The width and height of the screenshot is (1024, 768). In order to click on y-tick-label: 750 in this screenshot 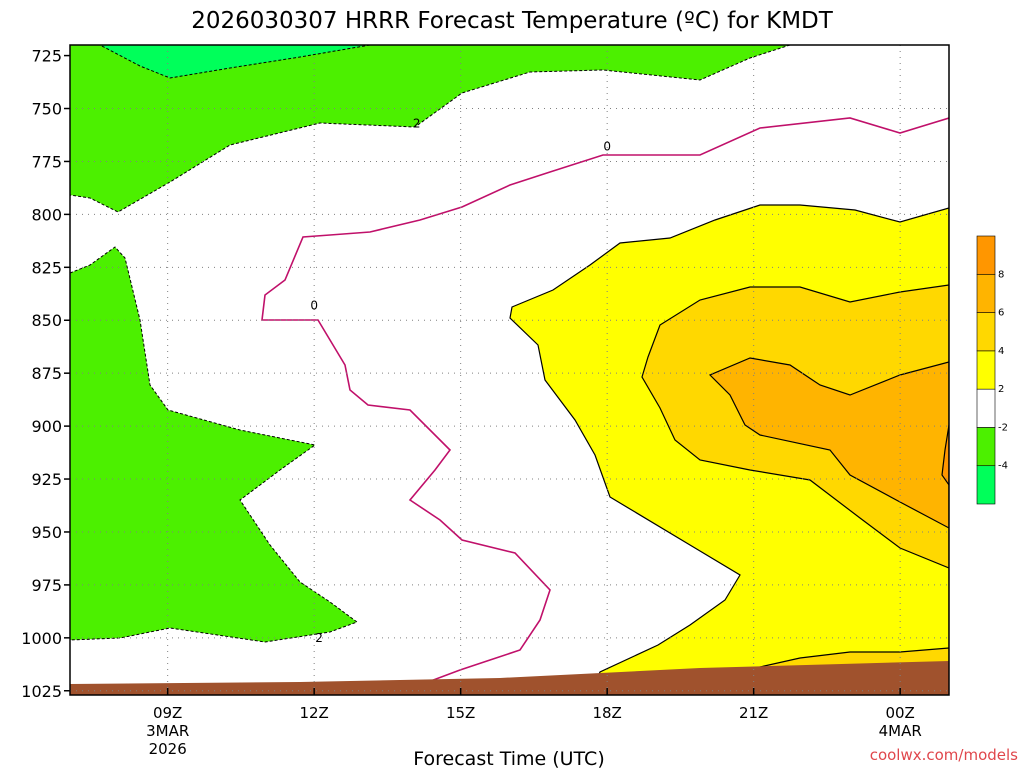, I will do `click(46, 109)`.